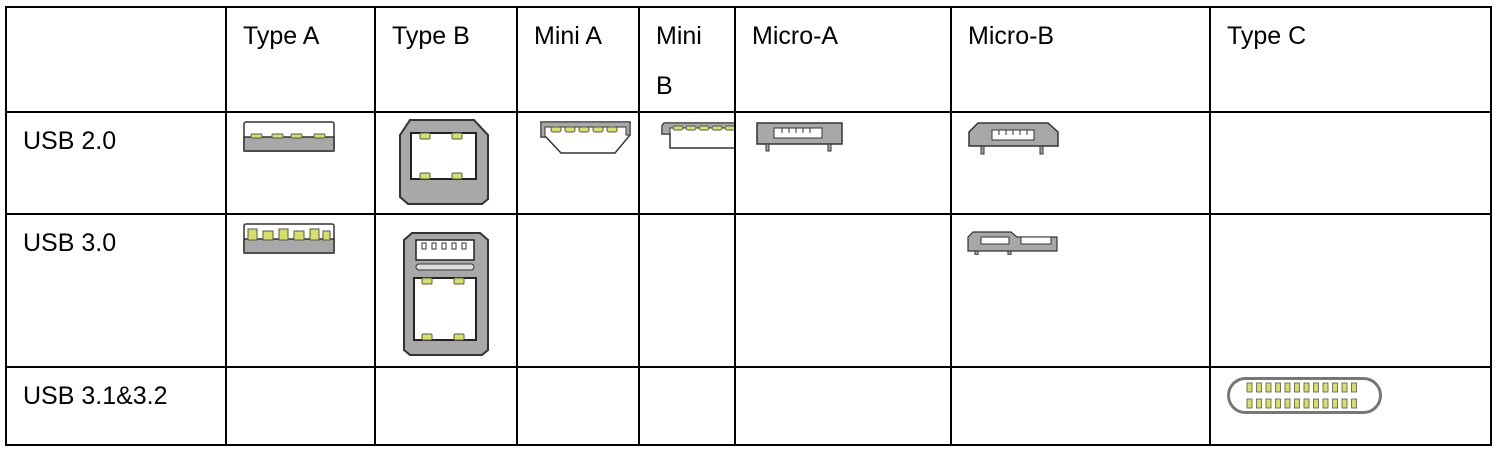 Image resolution: width=1501 pixels, height=450 pixels. Describe the element at coordinates (300, 163) in the screenshot. I see `usb2-type-a-cell` at that location.